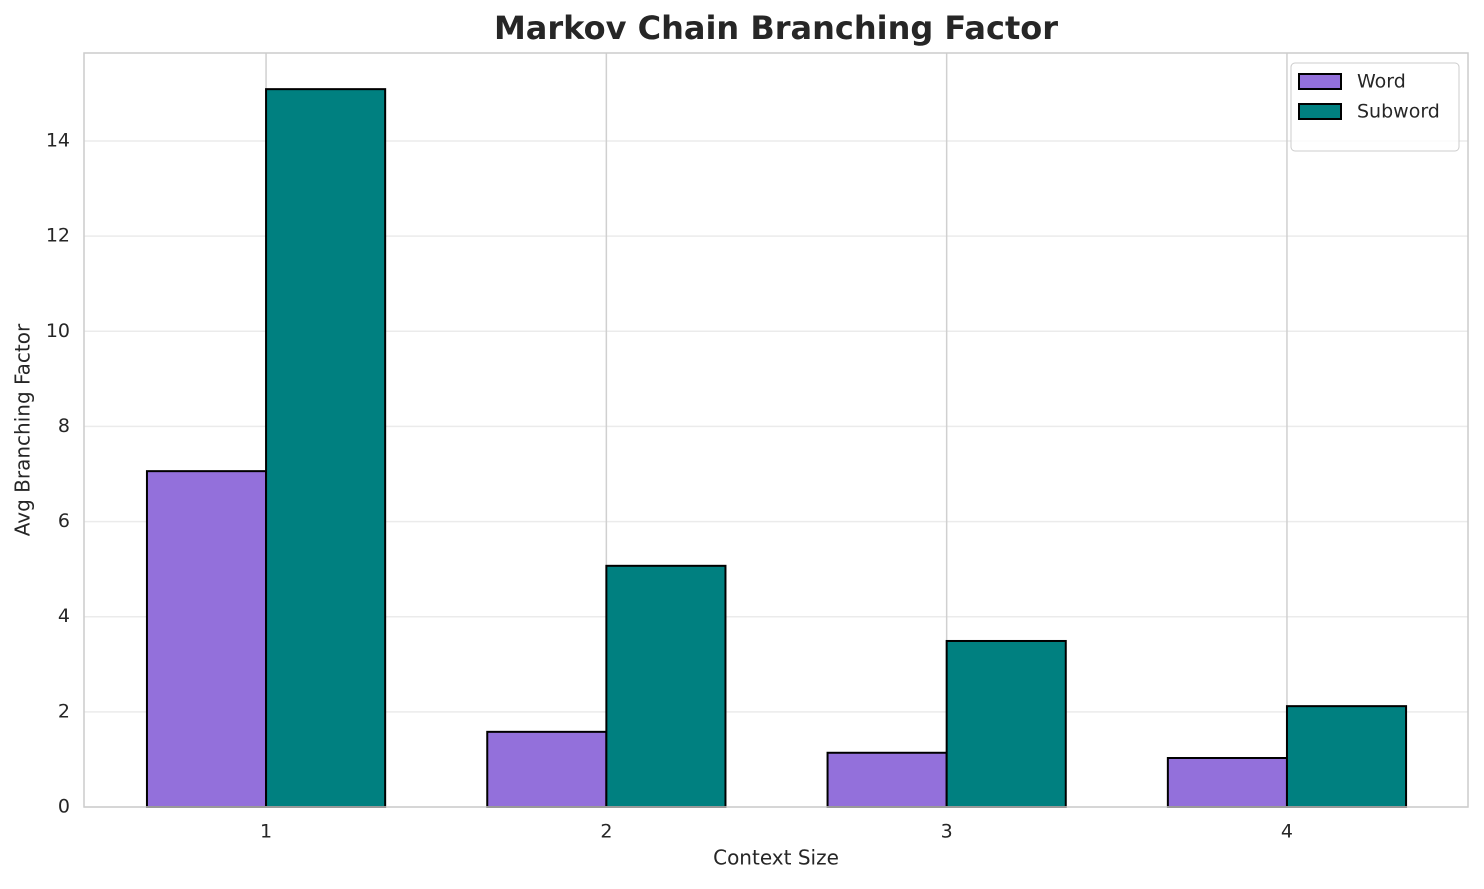  Describe the element at coordinates (64, 807) in the screenshot. I see `y-tick-label: 0` at that location.